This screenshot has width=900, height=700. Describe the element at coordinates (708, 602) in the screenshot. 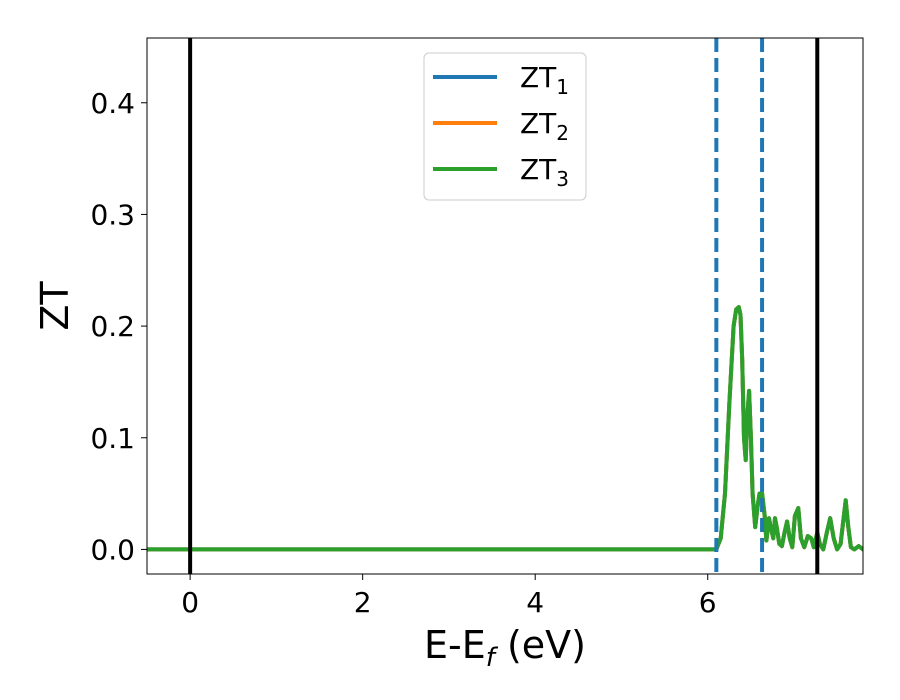

I see `x-tick-label: 6` at that location.